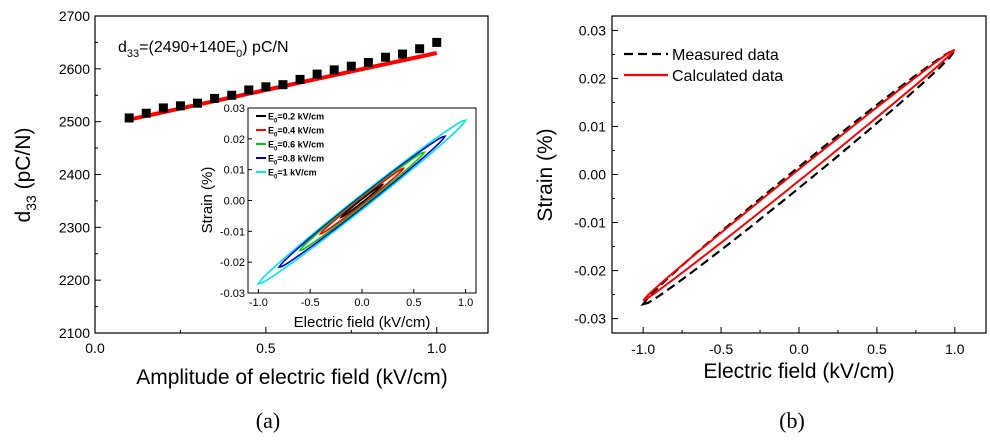 The width and height of the screenshot is (990, 445). What do you see at coordinates (798, 371) in the screenshot?
I see `panel-b-x-axis-title: Electric field (kV/cm)` at bounding box center [798, 371].